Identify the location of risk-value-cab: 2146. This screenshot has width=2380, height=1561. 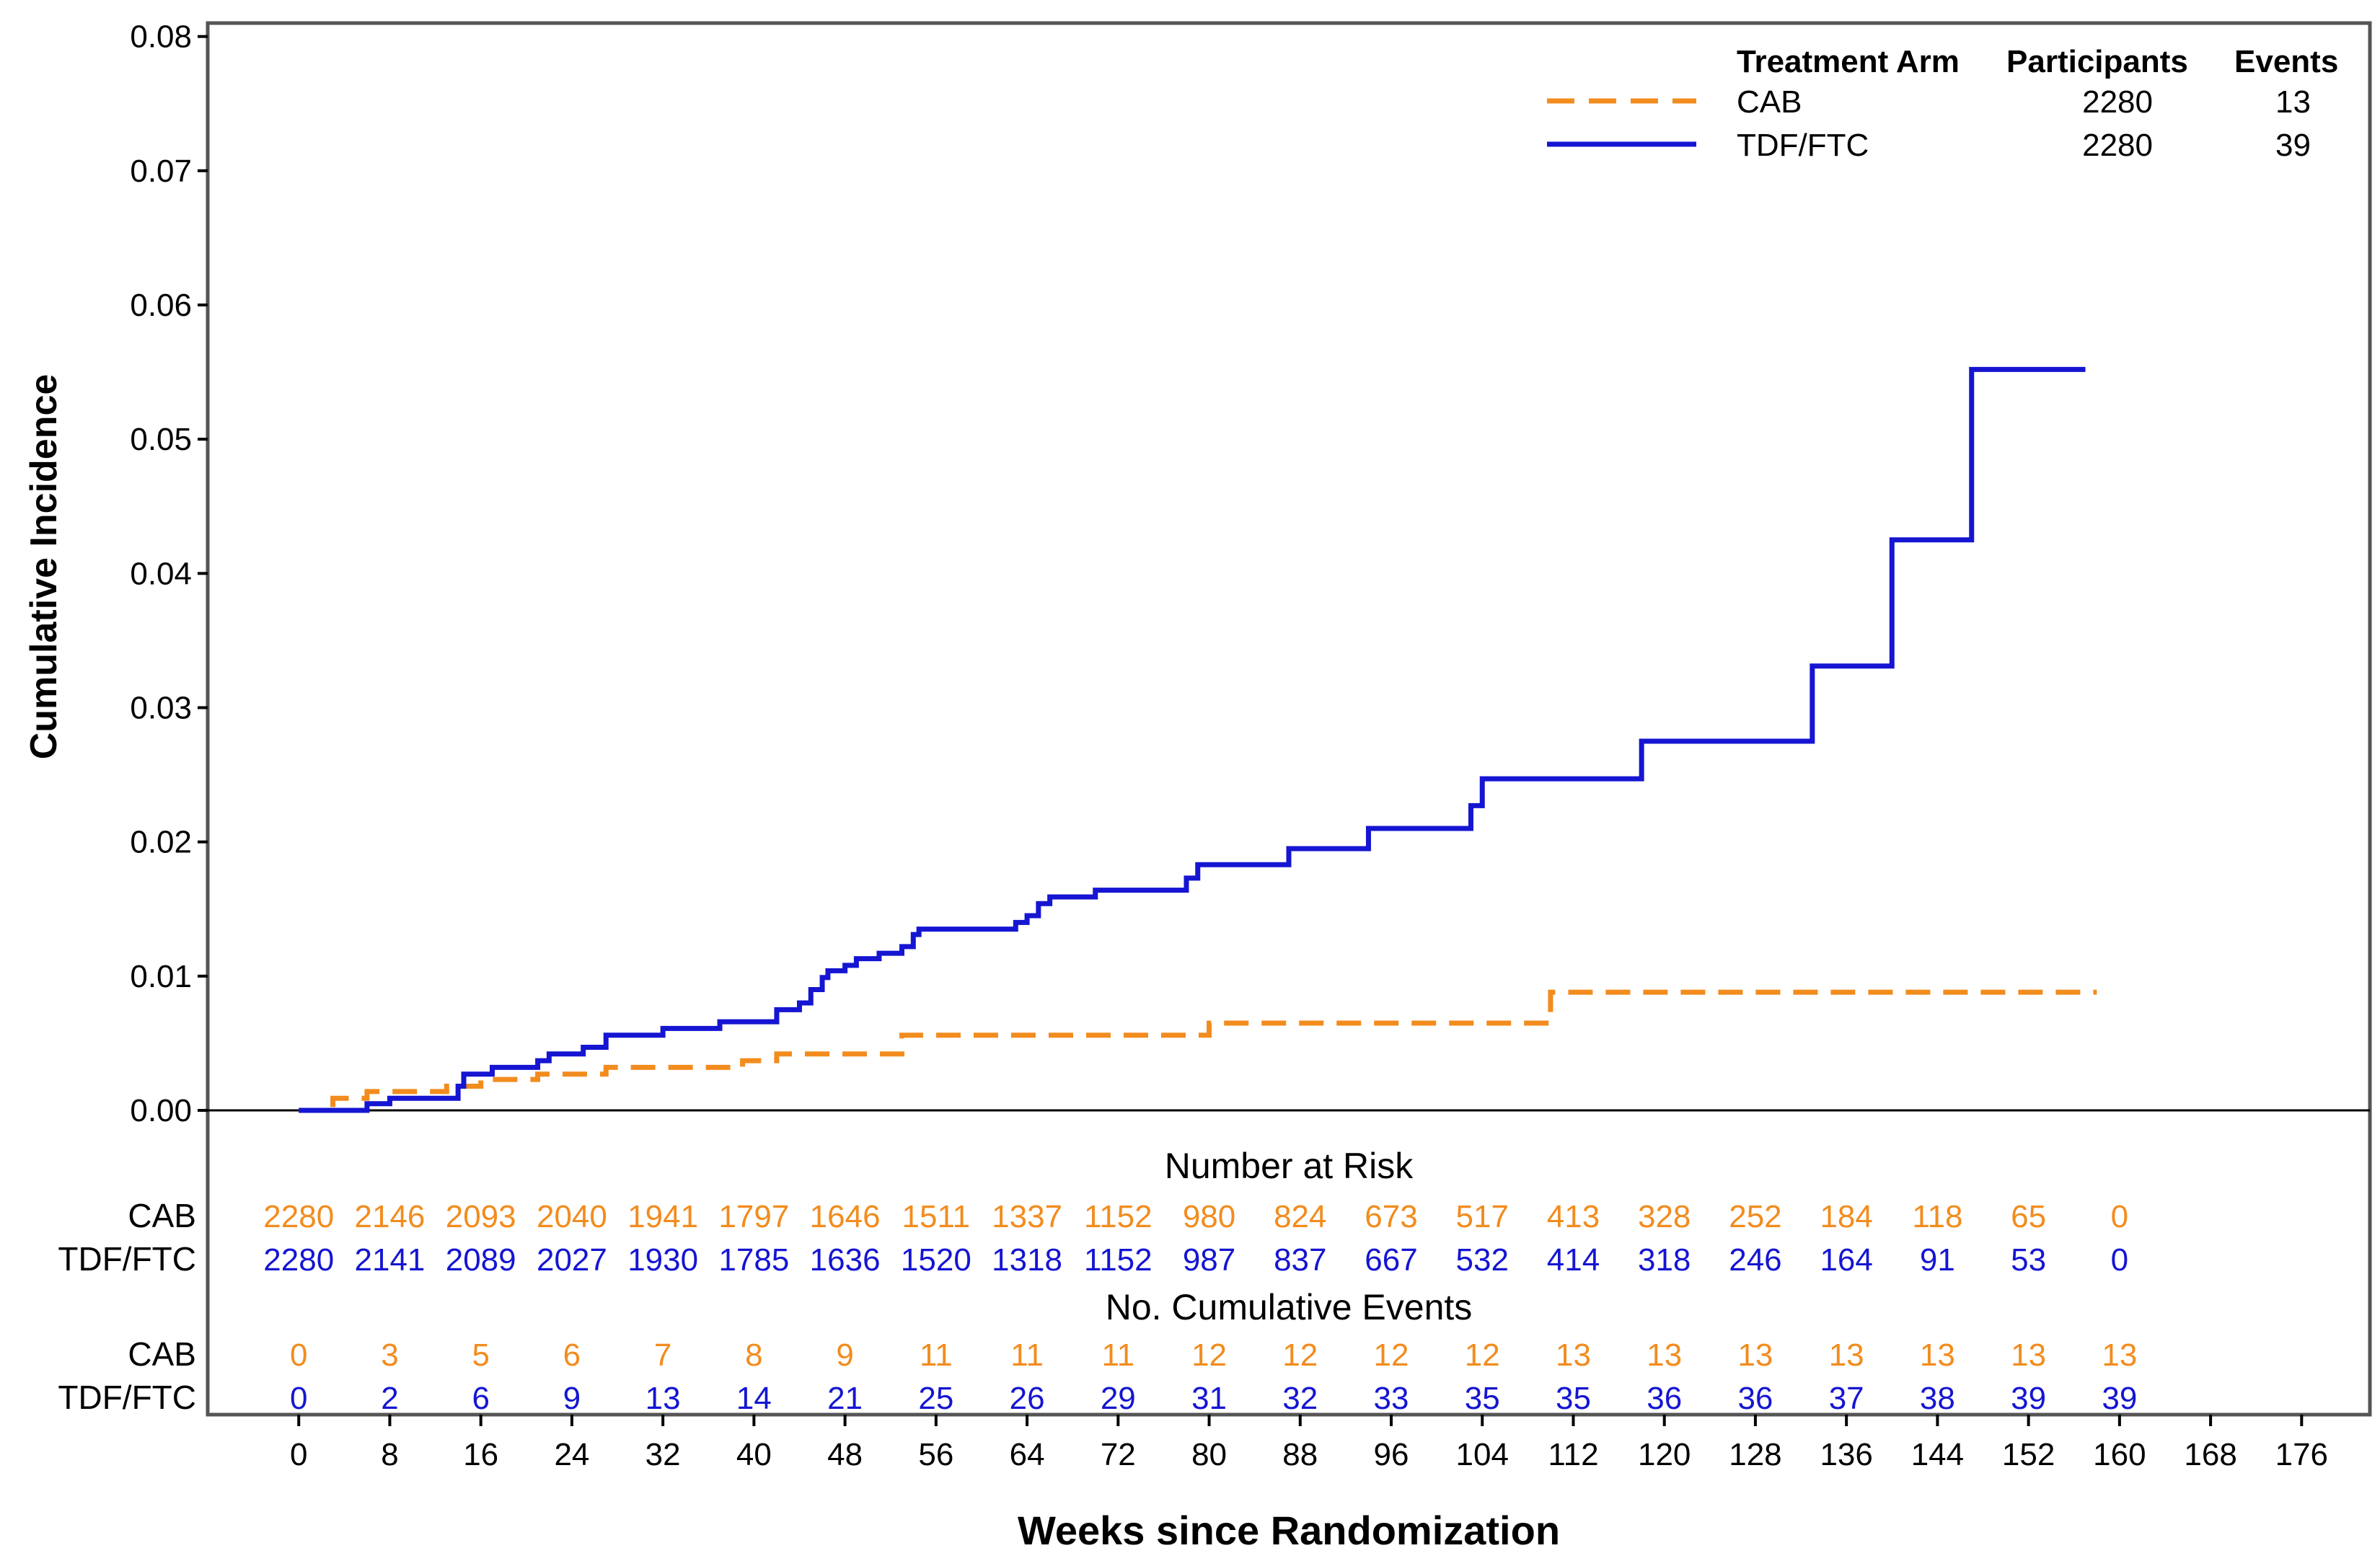
(390, 1217).